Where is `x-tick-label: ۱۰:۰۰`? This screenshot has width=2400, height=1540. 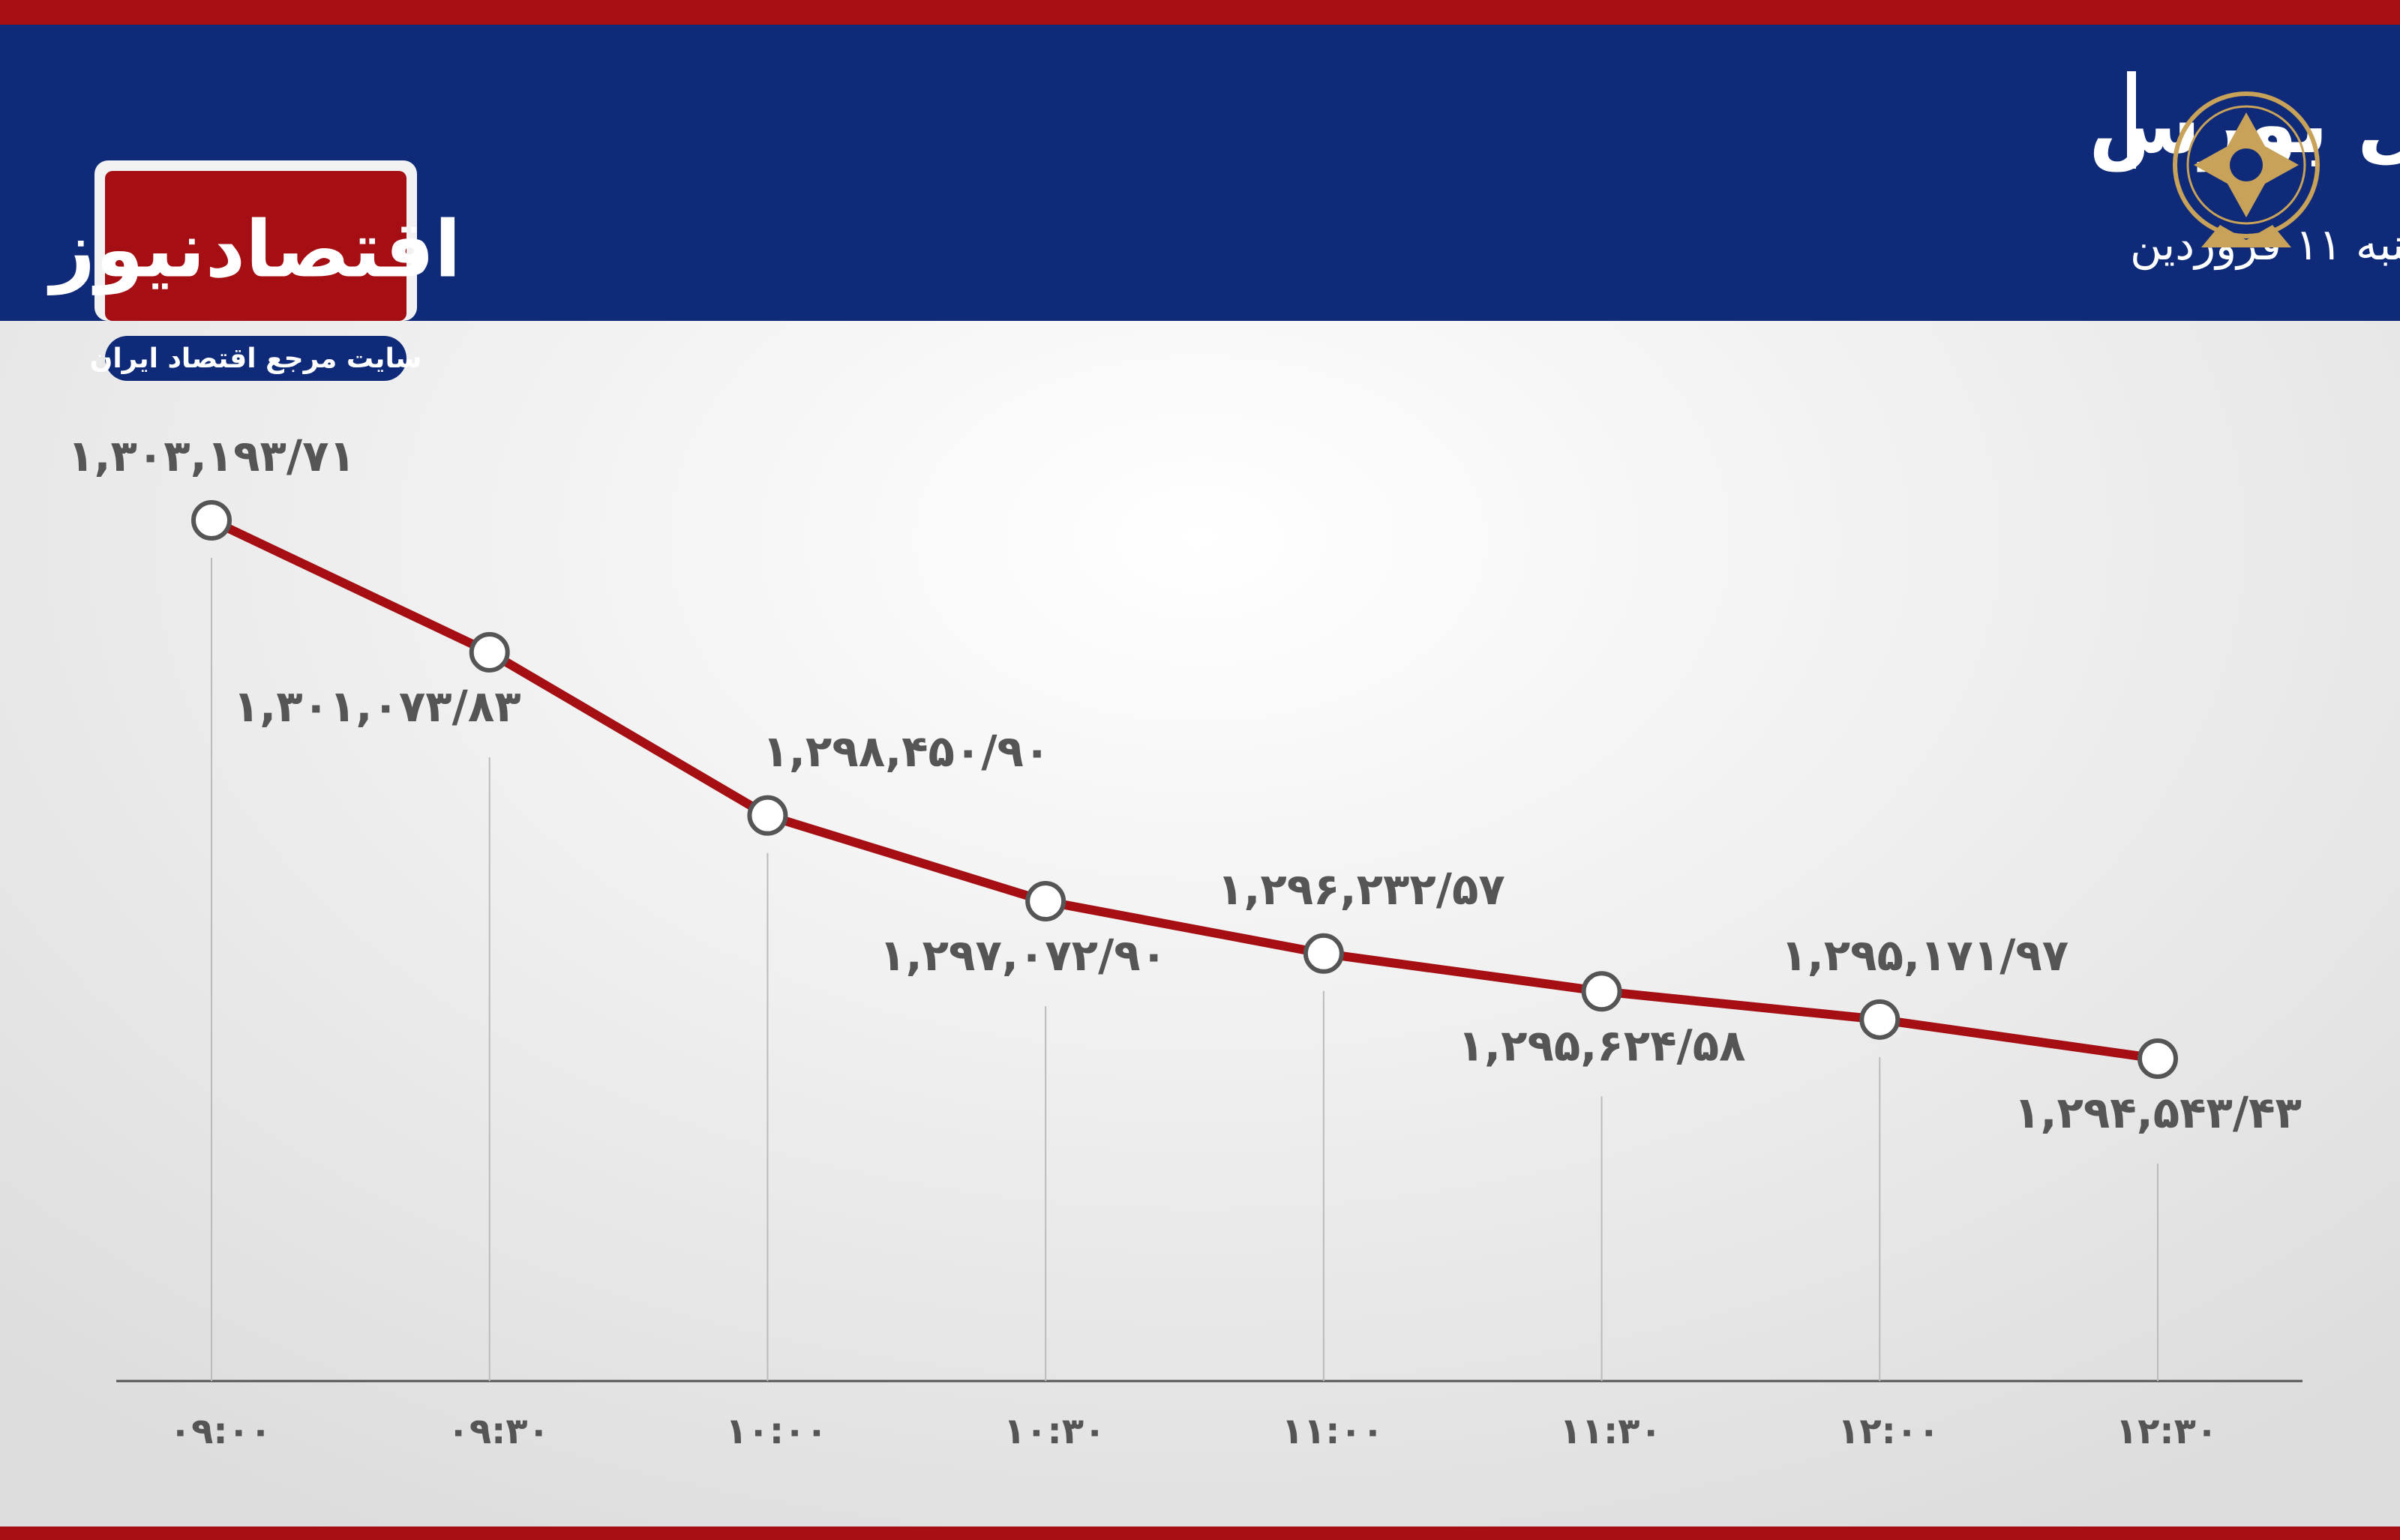 x-tick-label: ۱۰:۰۰ is located at coordinates (776, 1431).